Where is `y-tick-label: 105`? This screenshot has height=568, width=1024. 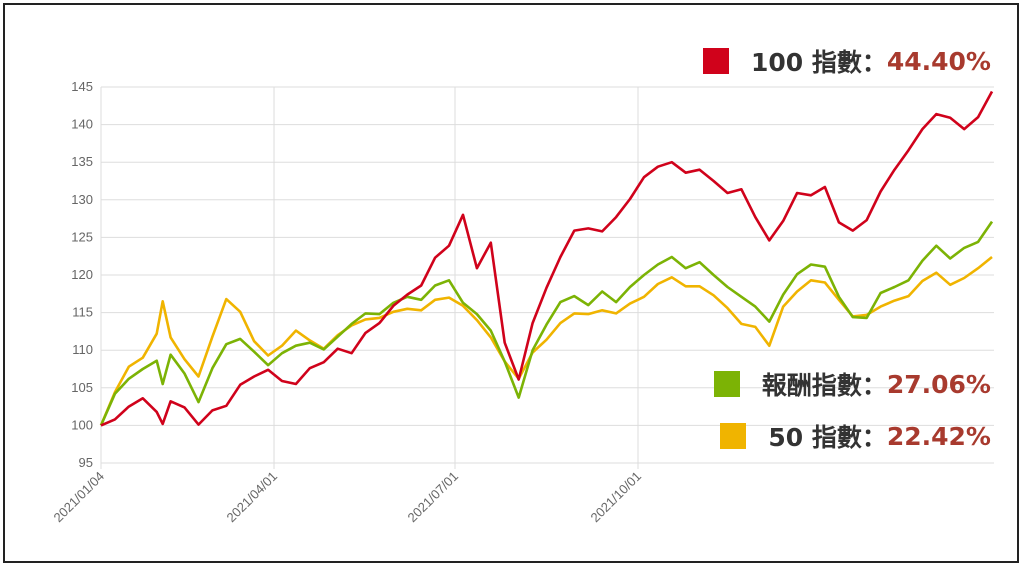 y-tick-label: 105 is located at coordinates (82, 387).